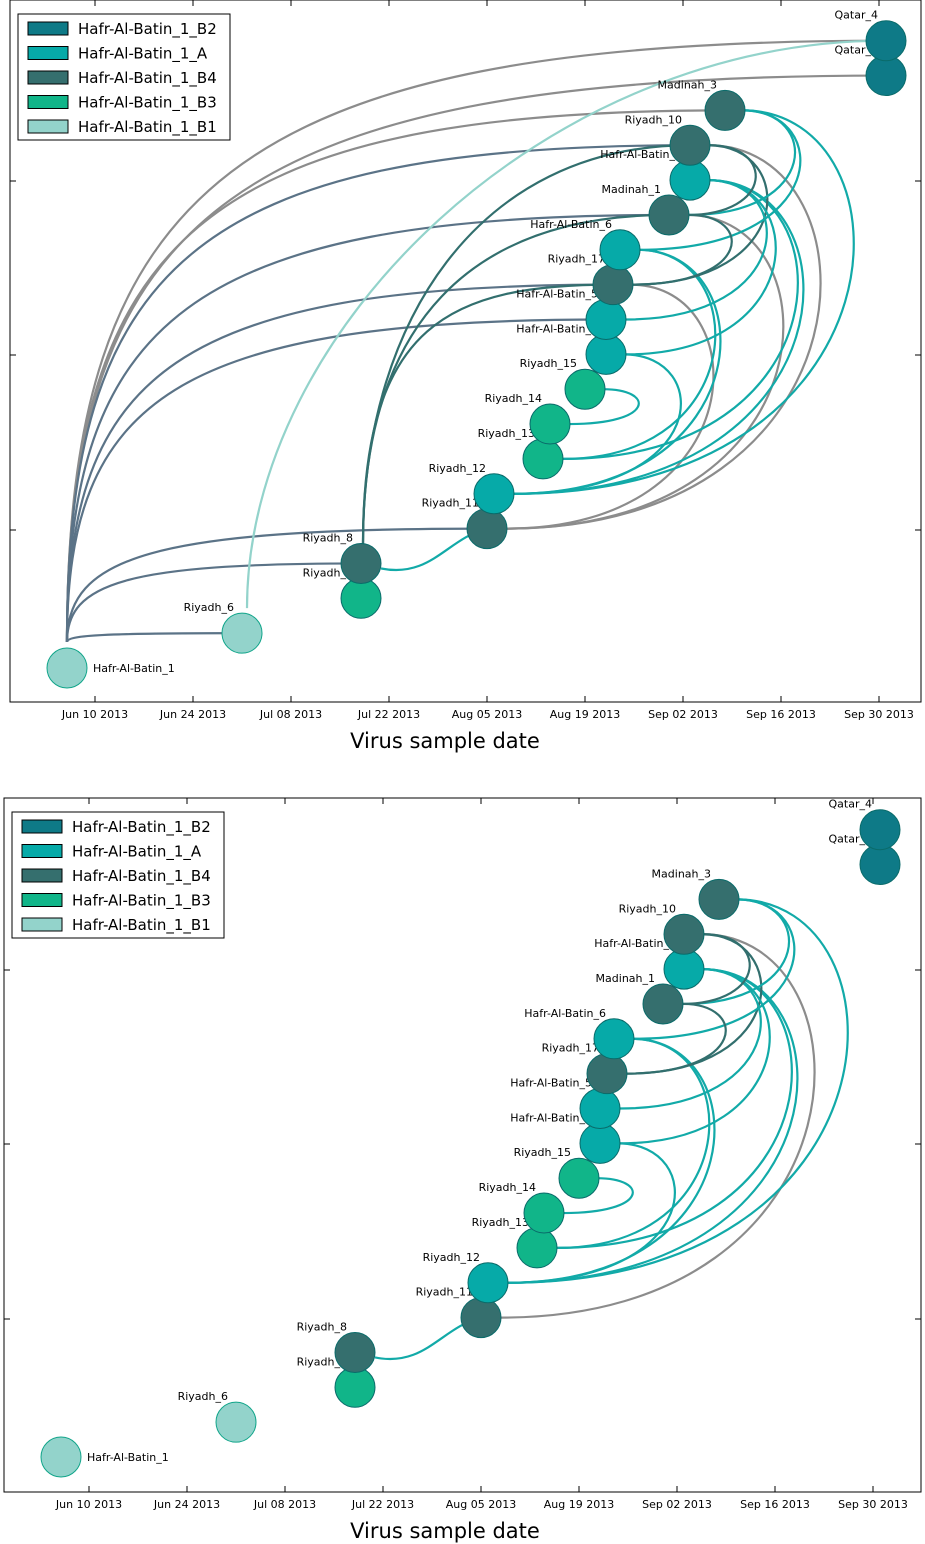 Image resolution: width=925 pixels, height=1544 pixels. What do you see at coordinates (88, 1504) in the screenshot?
I see `x-tick-label: Jun 10 2013` at bounding box center [88, 1504].